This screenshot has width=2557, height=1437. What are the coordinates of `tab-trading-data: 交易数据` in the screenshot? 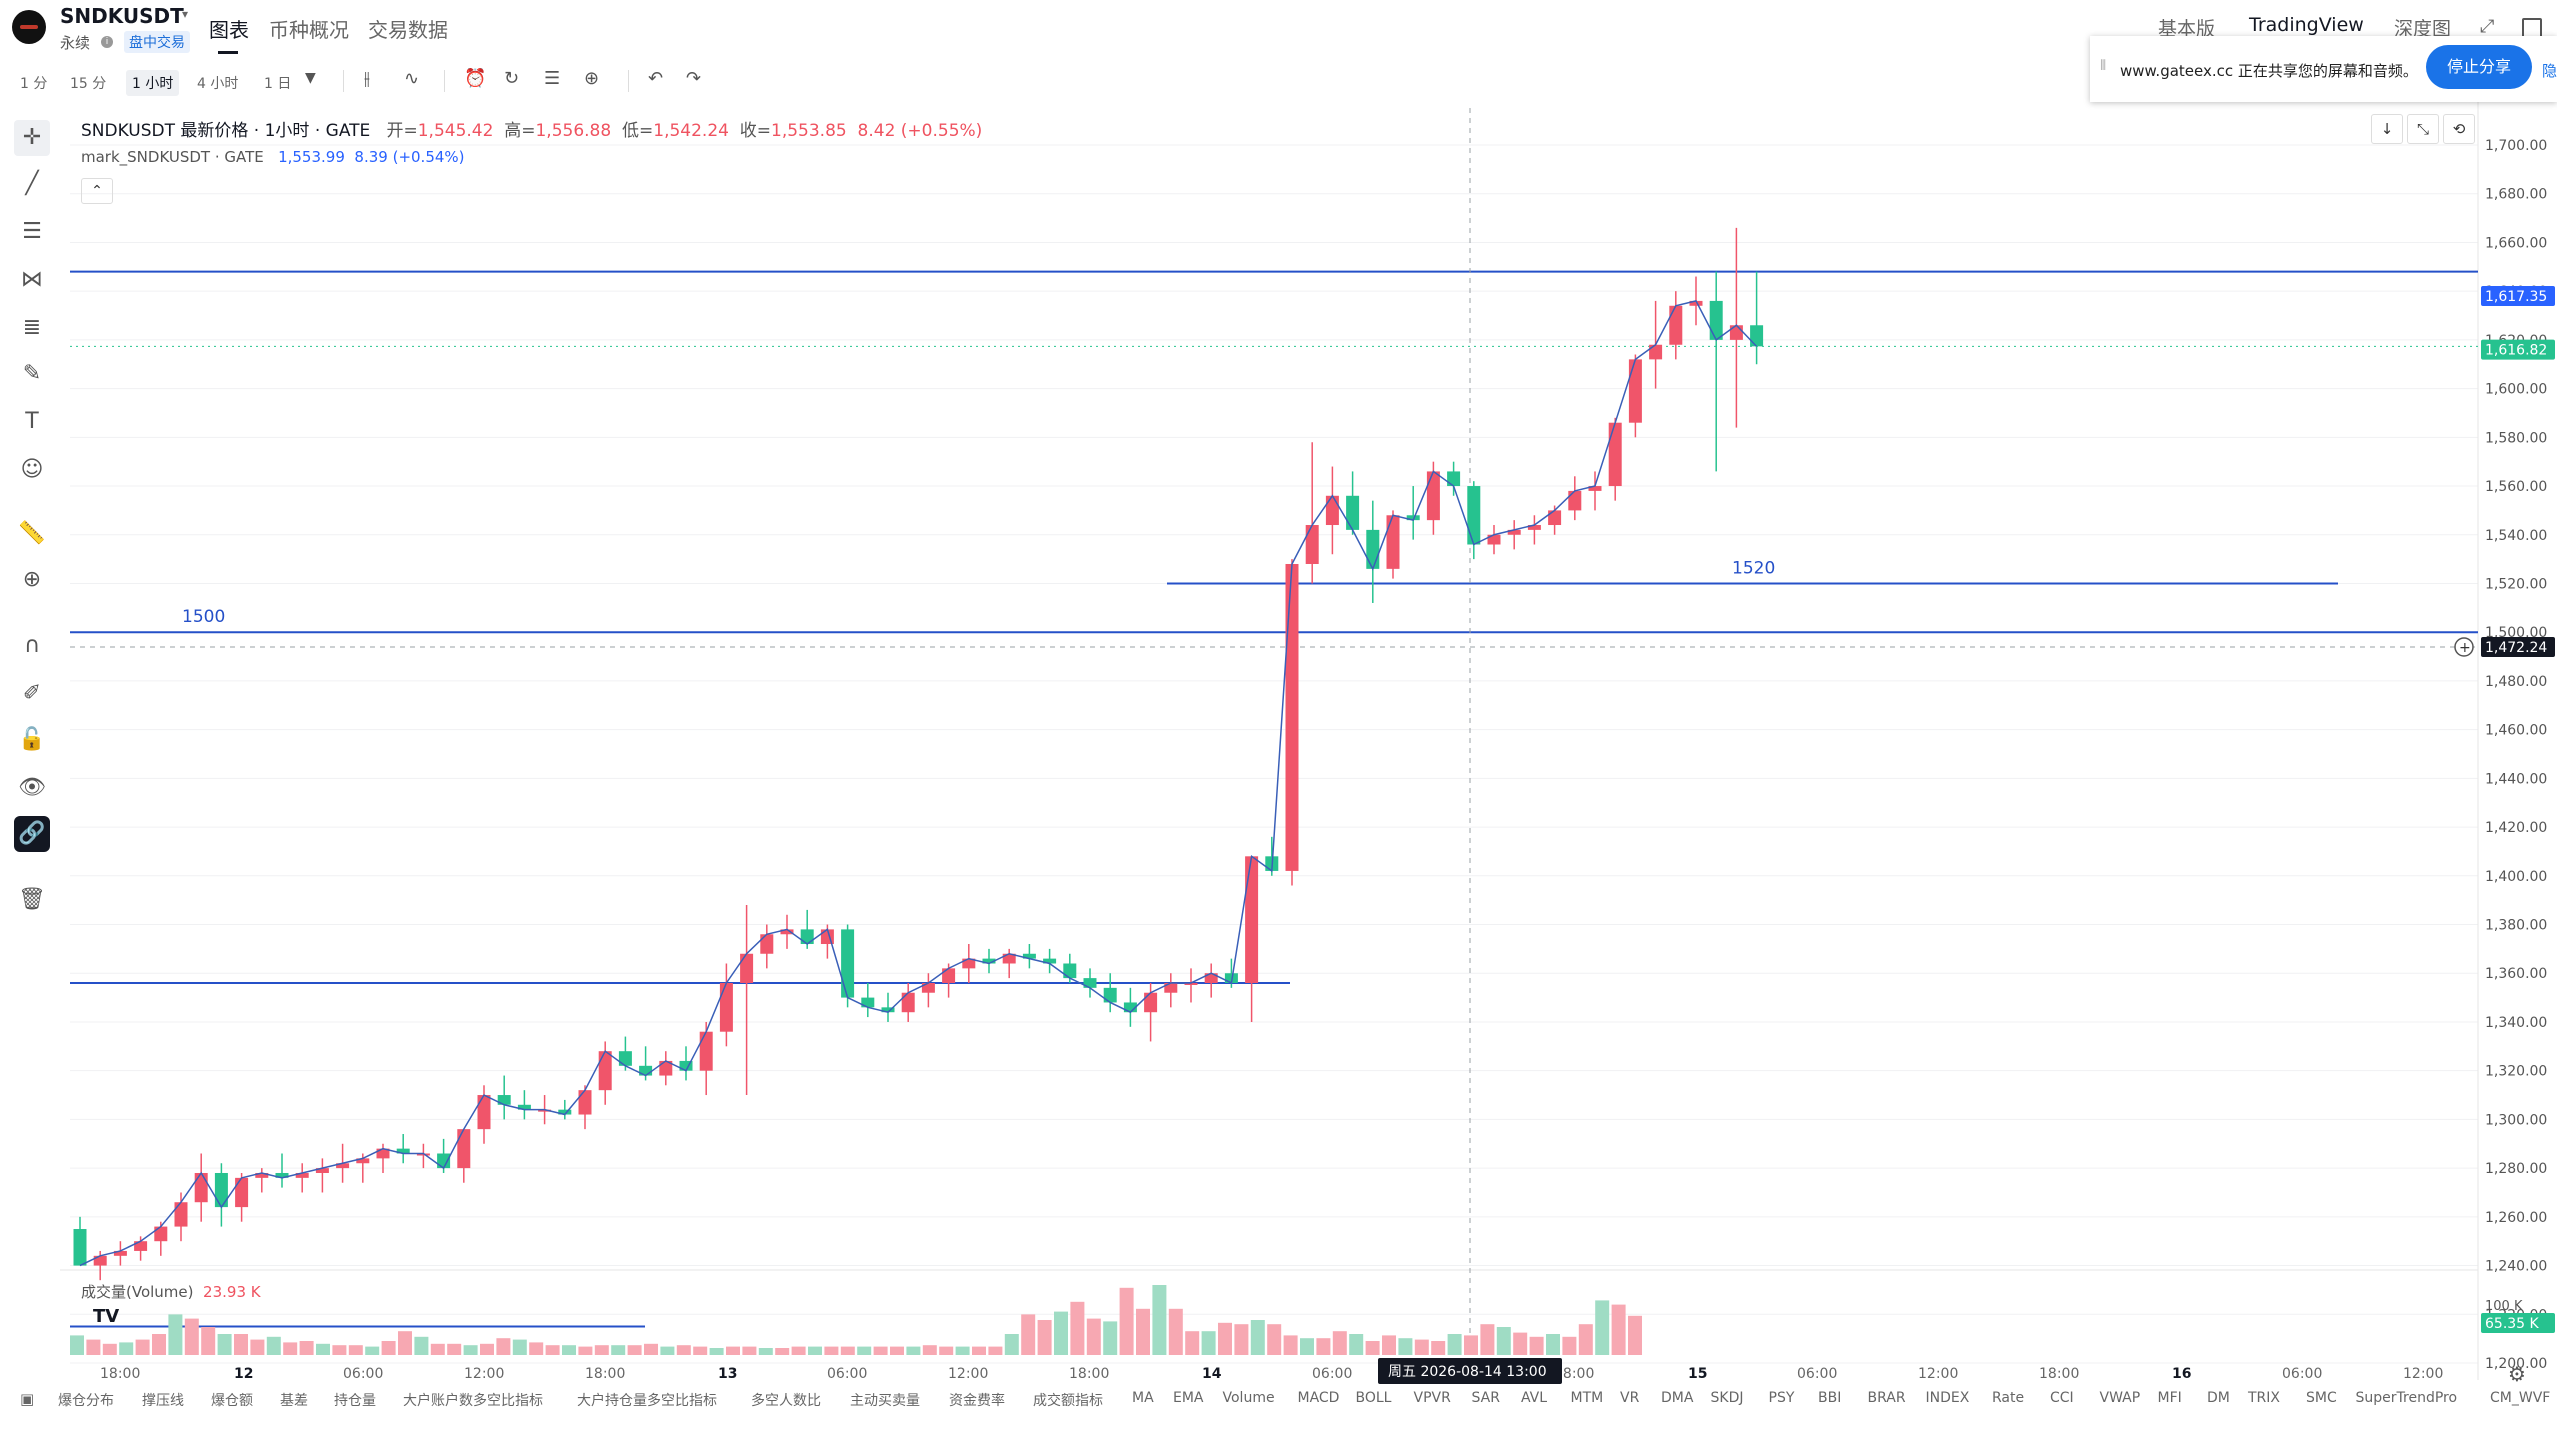 It's located at (408, 30).